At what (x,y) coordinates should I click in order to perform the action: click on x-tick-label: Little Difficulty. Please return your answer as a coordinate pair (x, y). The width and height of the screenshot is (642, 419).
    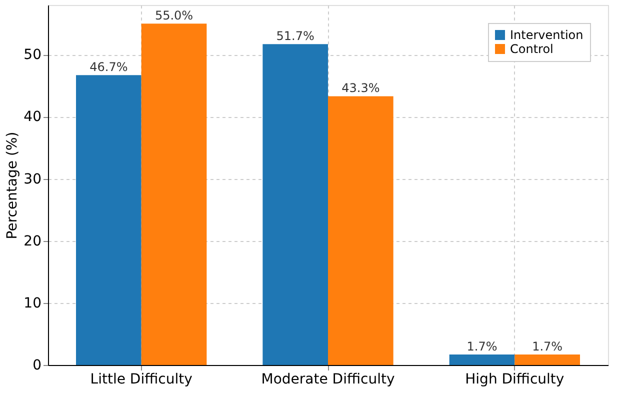
    Looking at the image, I should click on (141, 380).